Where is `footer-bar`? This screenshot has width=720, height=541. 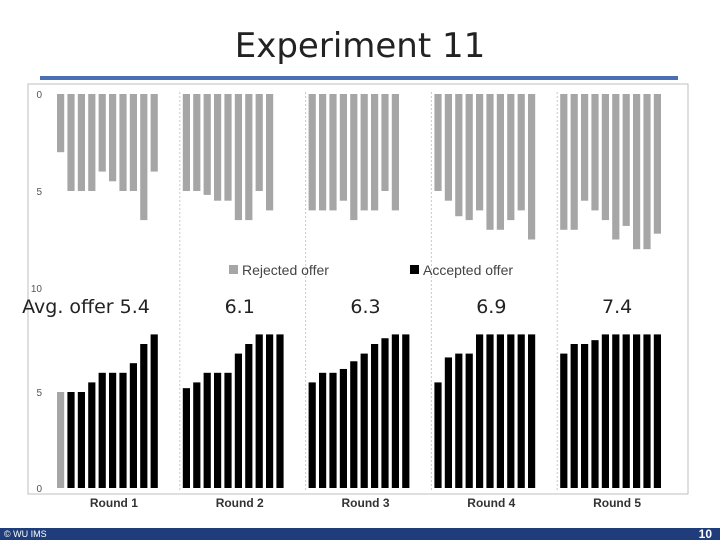
footer-bar is located at coordinates (360, 534).